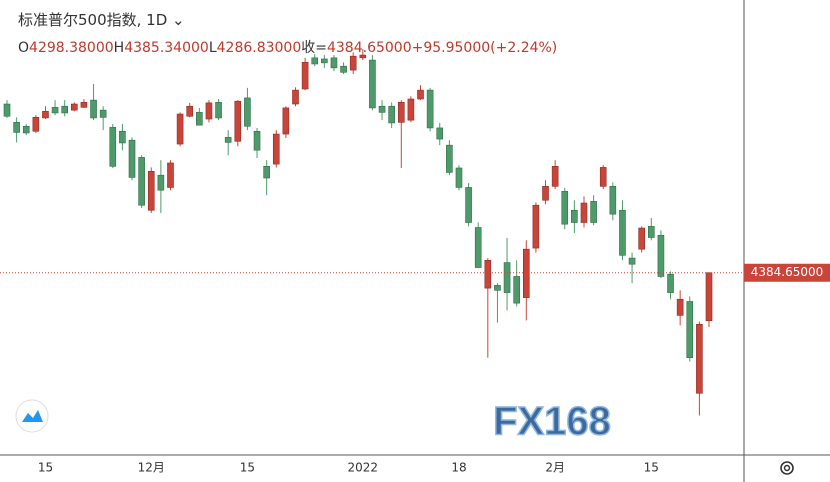 The height and width of the screenshot is (482, 830). Describe the element at coordinates (314, 48) in the screenshot. I see `legend-label: 收=` at that location.